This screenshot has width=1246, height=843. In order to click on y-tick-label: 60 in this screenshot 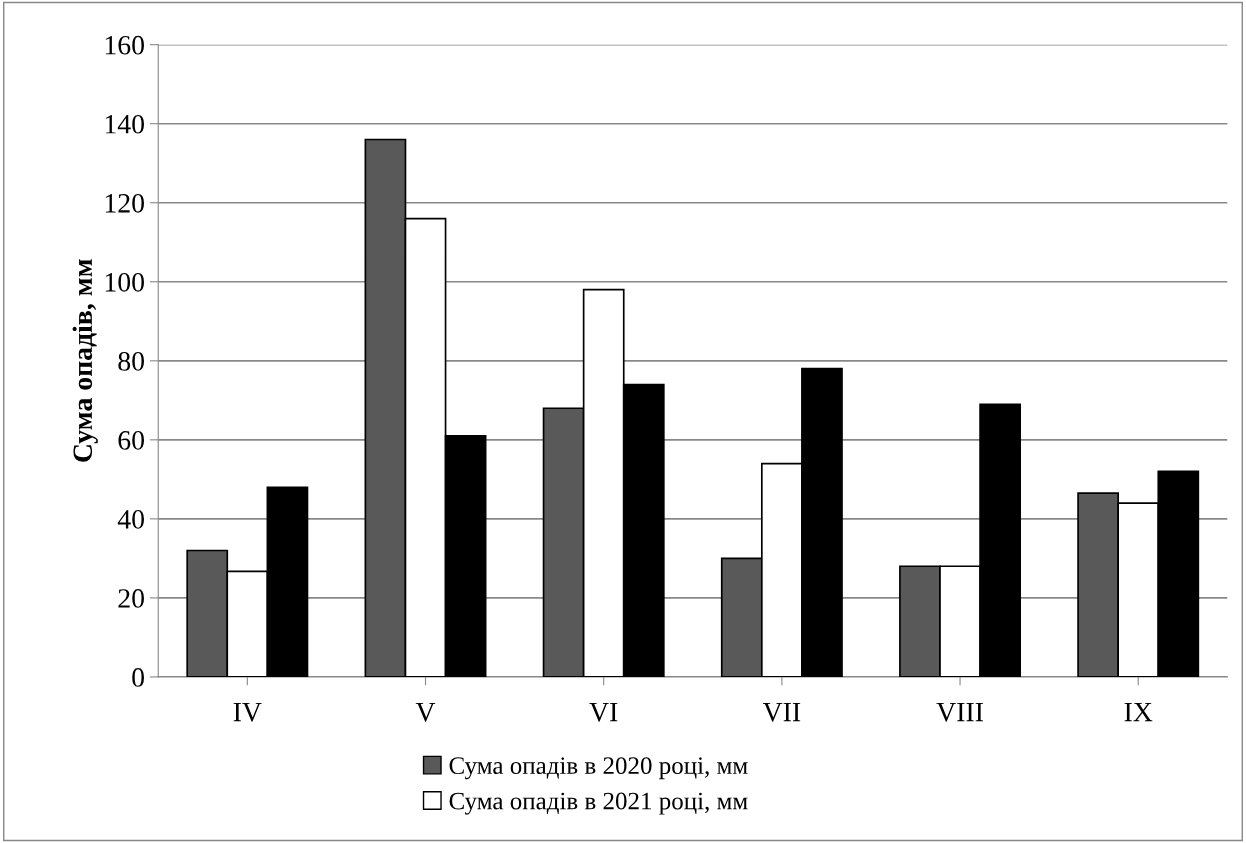, I will do `click(131, 440)`.